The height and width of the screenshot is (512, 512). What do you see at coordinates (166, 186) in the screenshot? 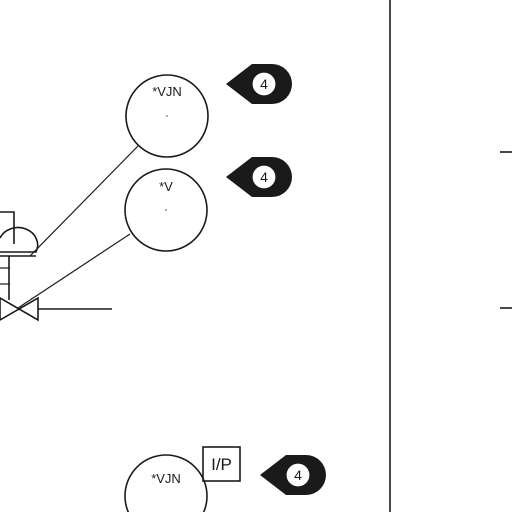
I see `instrument-tag: *V` at bounding box center [166, 186].